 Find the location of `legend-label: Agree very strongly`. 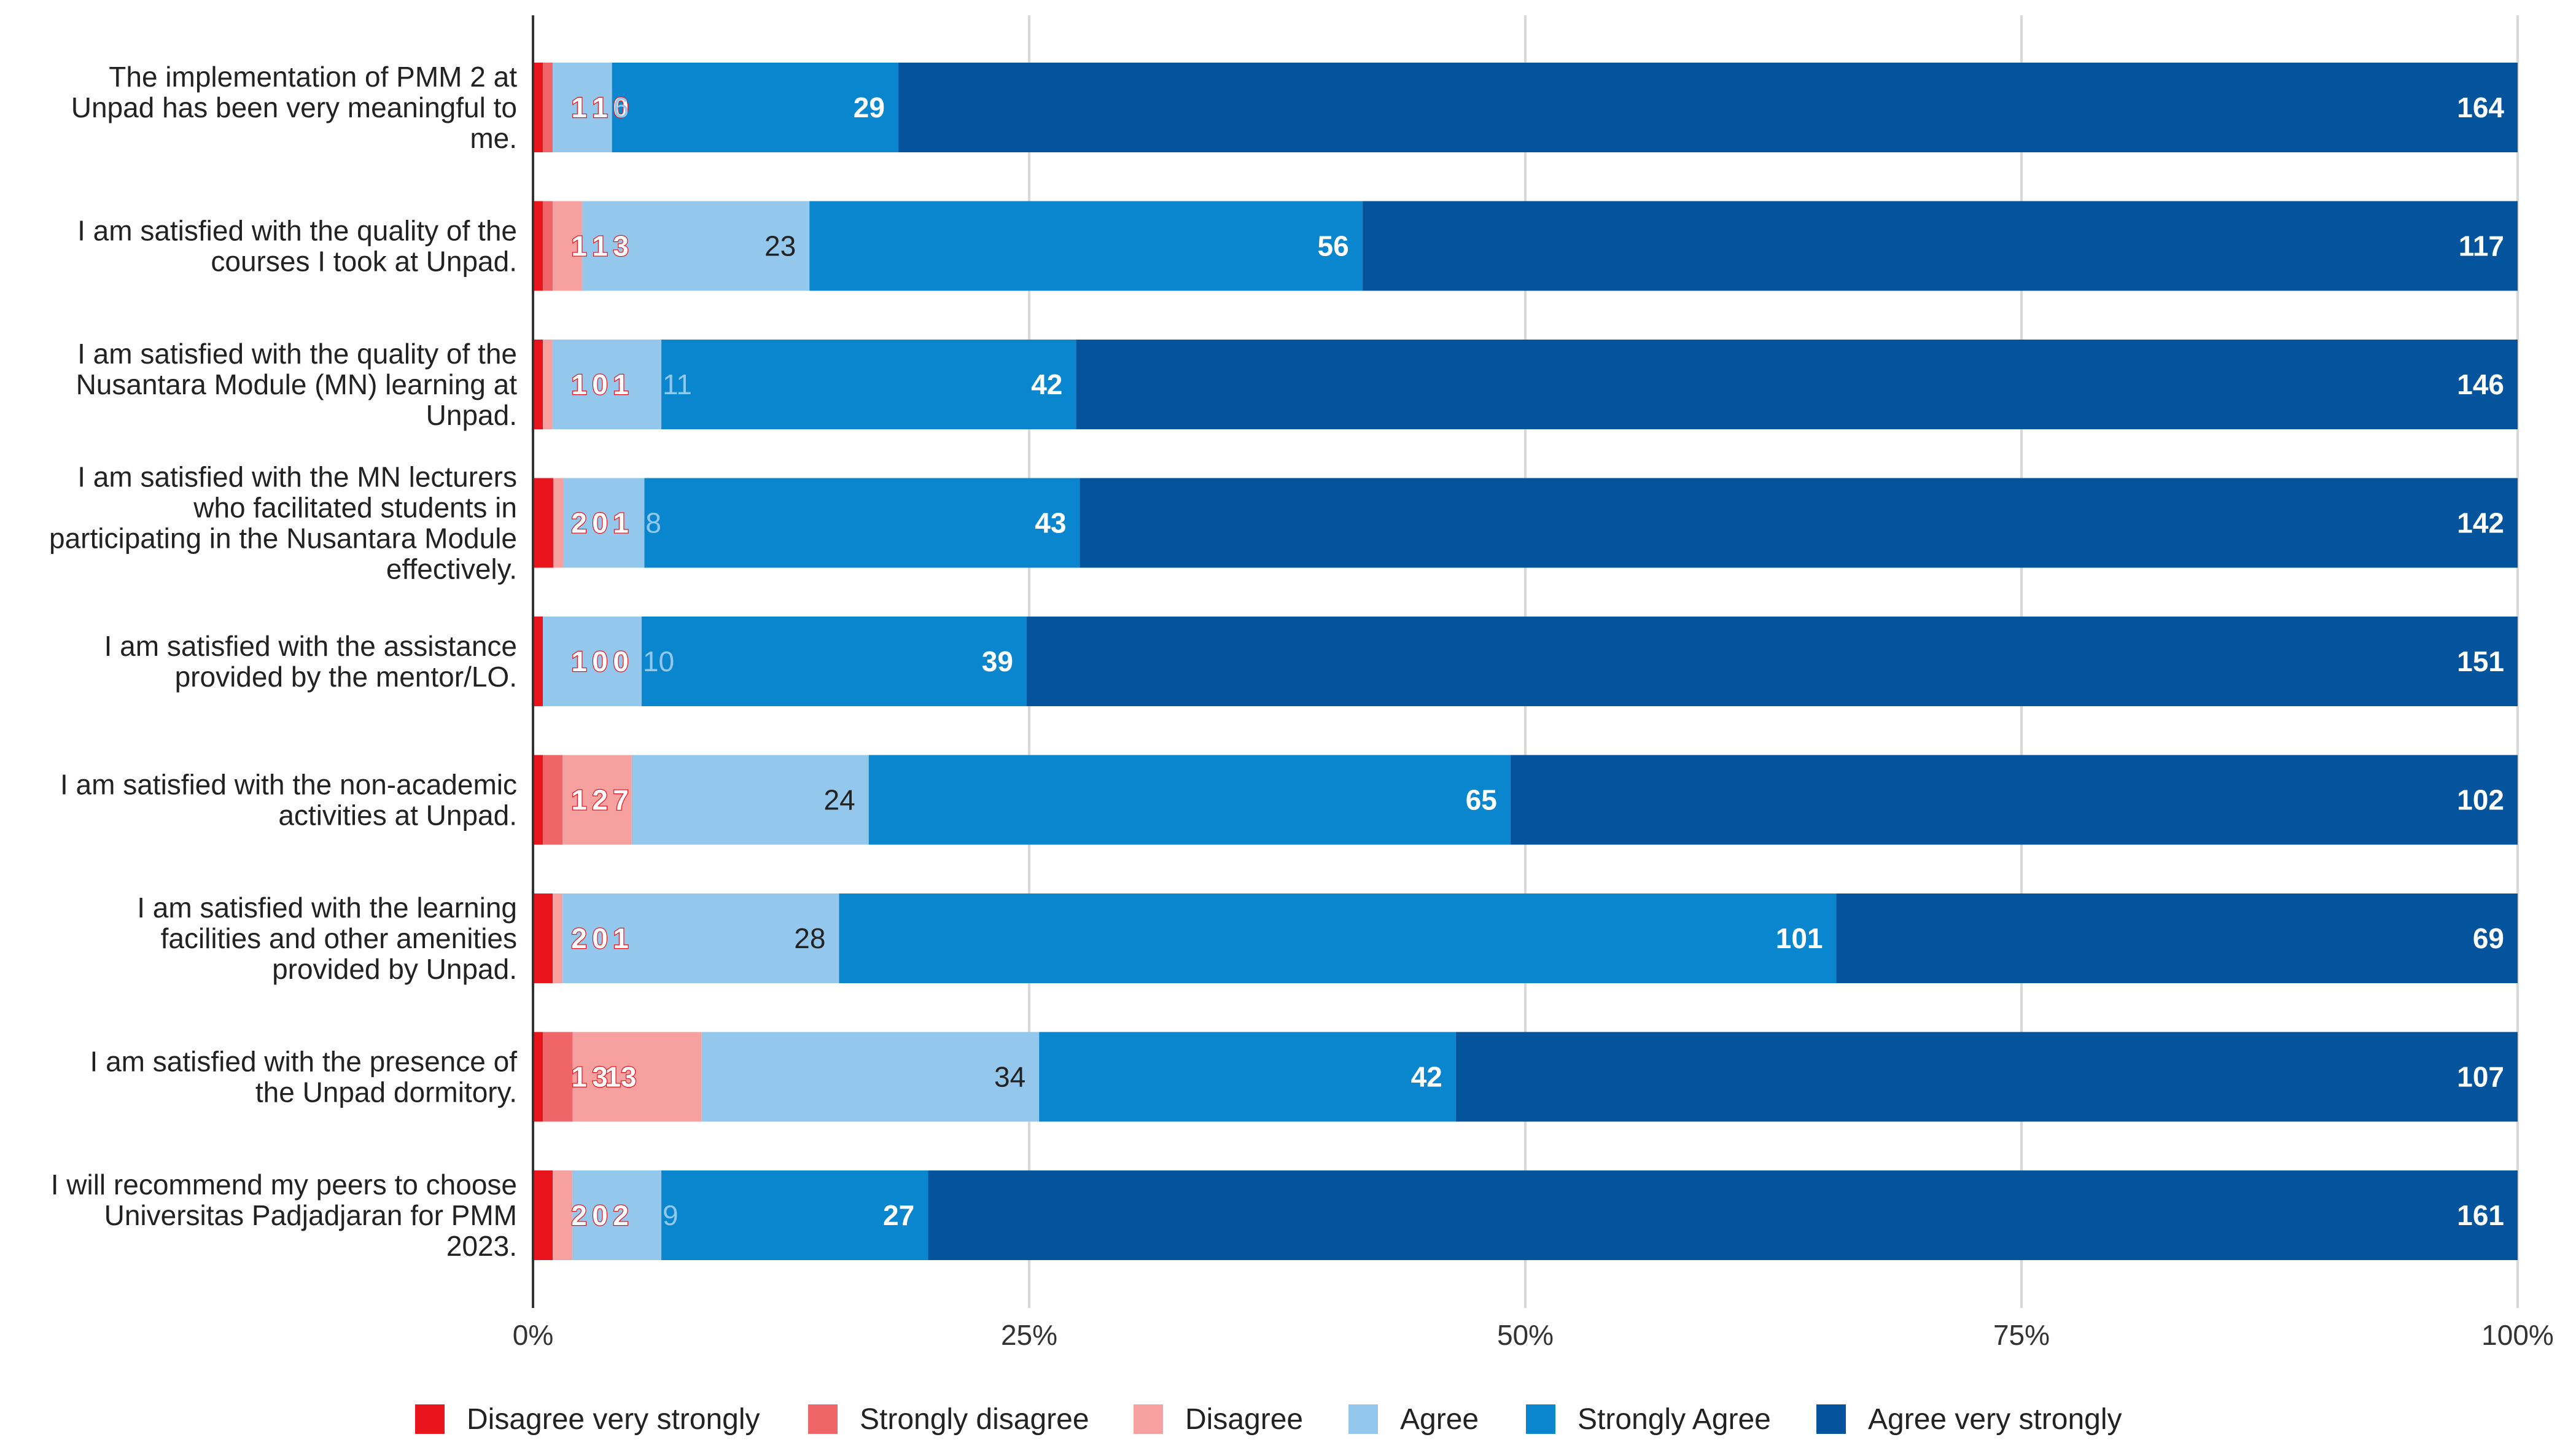

legend-label: Agree very strongly is located at coordinates (1995, 1419).